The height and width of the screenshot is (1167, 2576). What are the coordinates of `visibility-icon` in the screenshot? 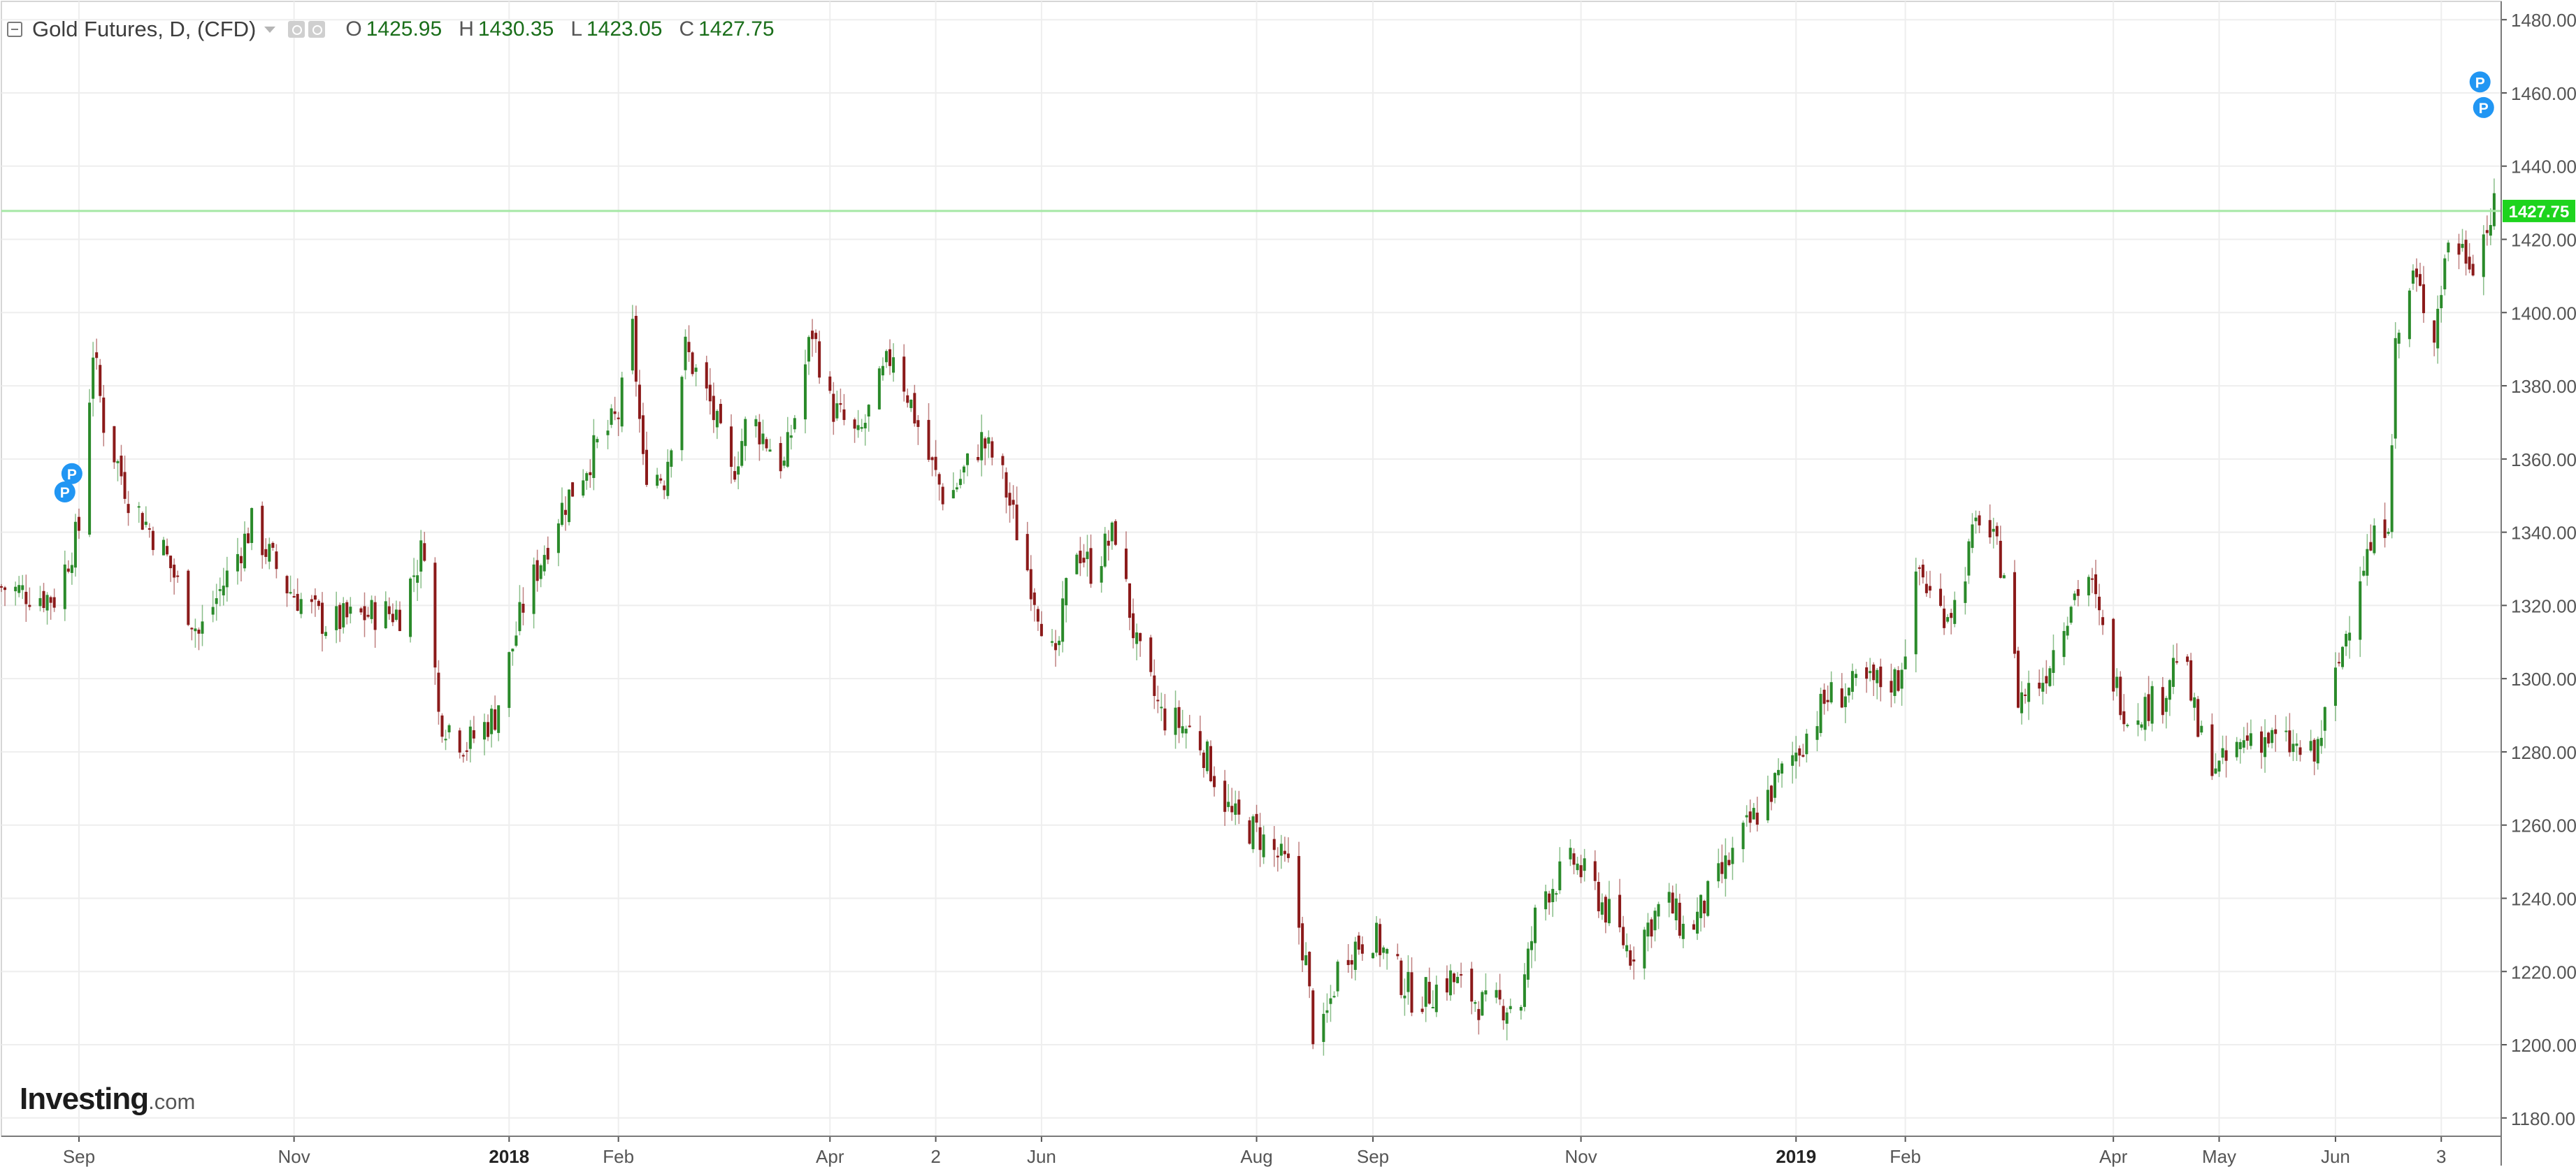 It's located at (317, 29).